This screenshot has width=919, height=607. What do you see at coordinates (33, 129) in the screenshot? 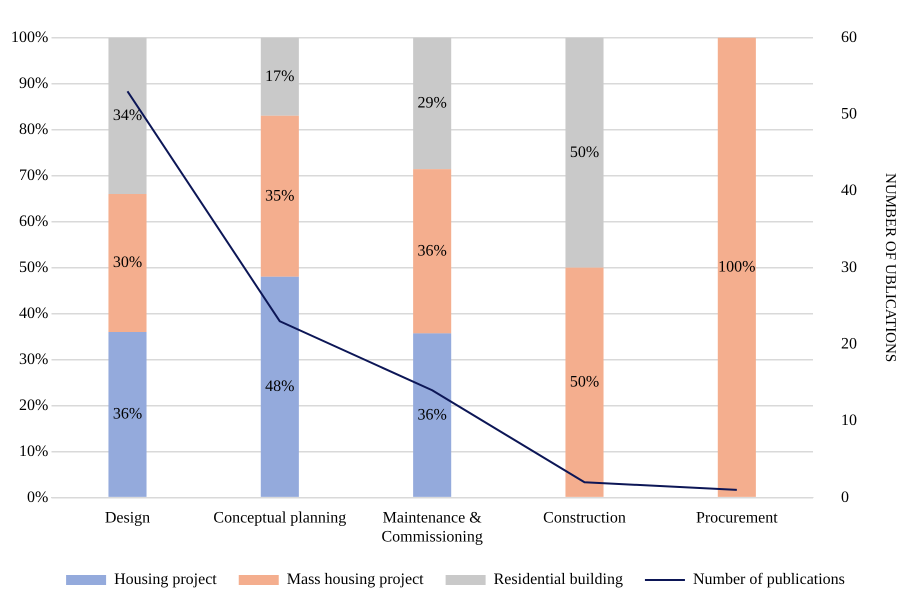
I see `y-tick-label: 80%` at bounding box center [33, 129].